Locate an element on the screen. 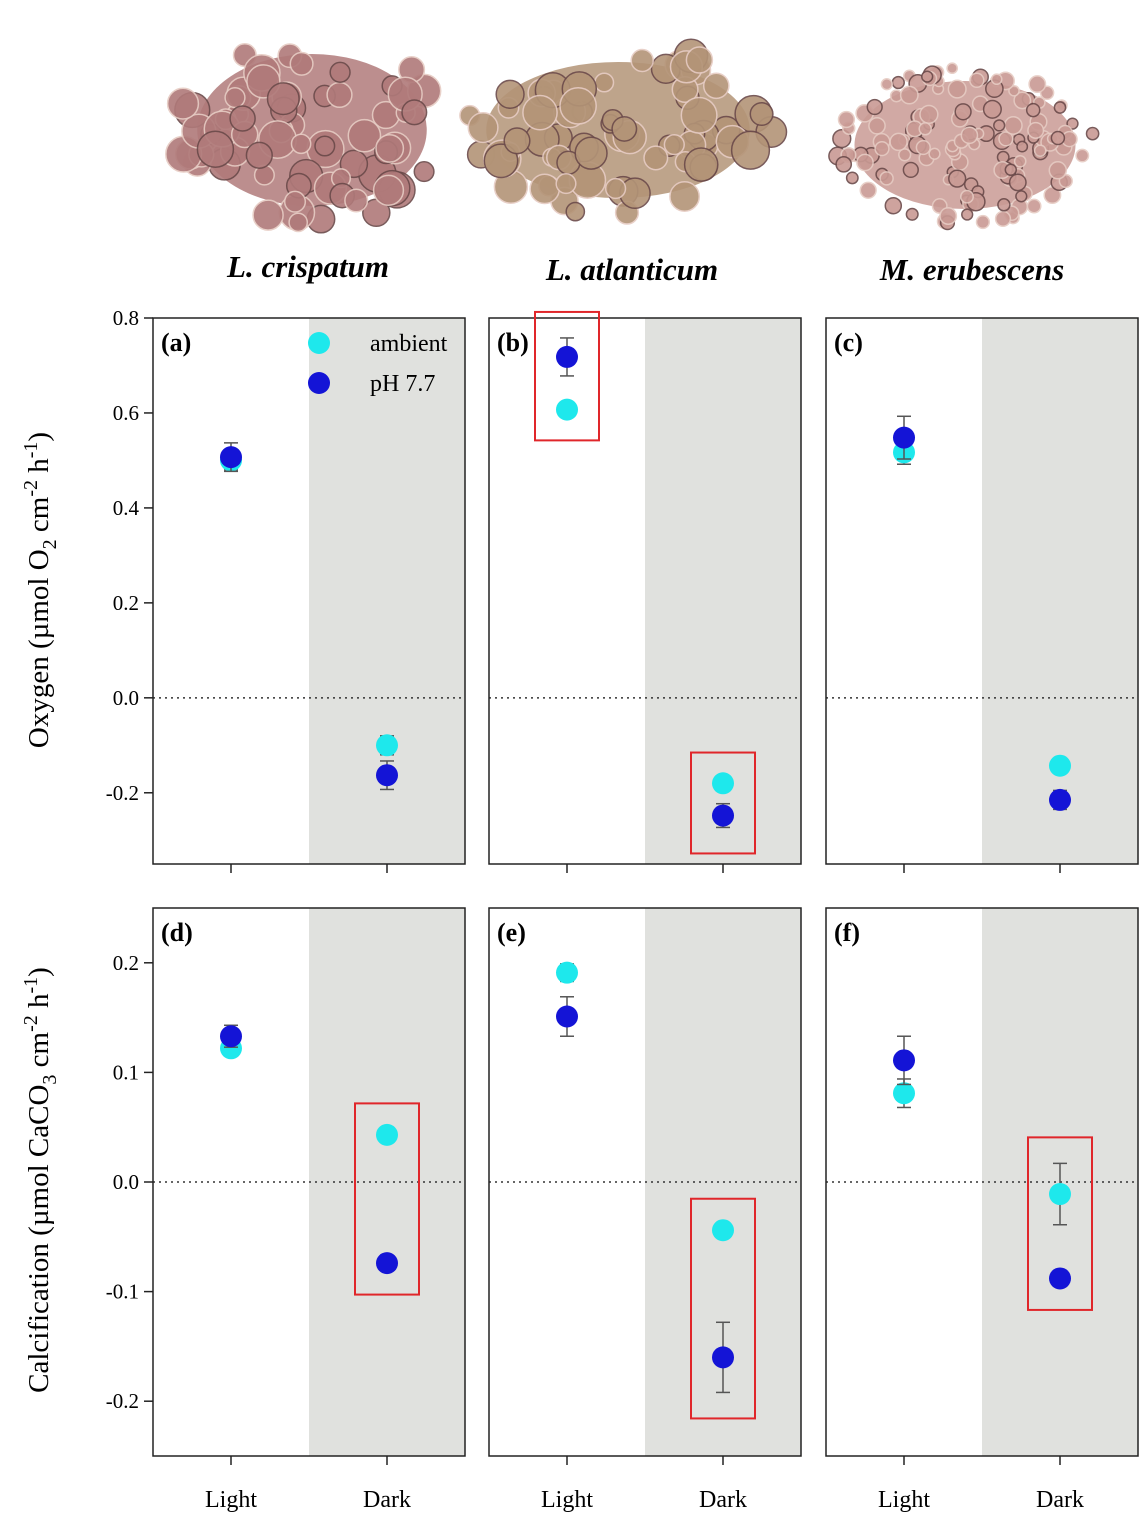 The height and width of the screenshot is (1515, 1146). dark-shading is located at coordinates (1060, 591).